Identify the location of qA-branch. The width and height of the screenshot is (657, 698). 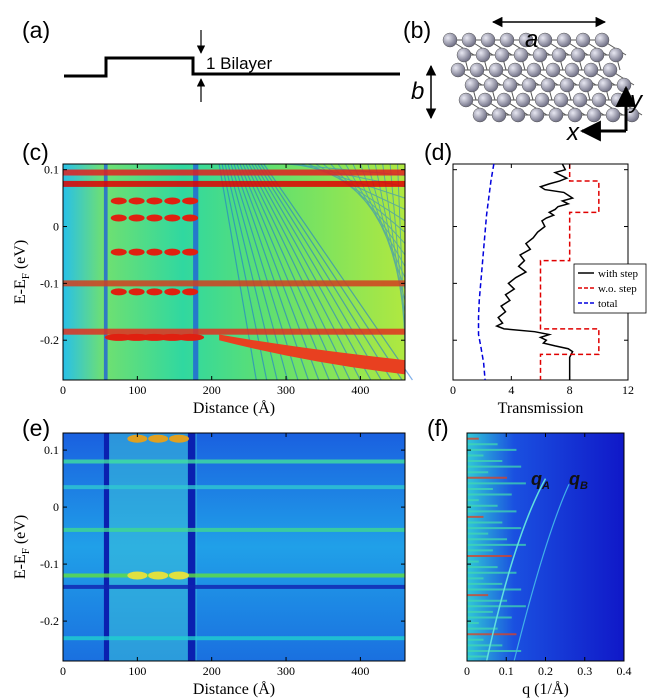
(516, 570).